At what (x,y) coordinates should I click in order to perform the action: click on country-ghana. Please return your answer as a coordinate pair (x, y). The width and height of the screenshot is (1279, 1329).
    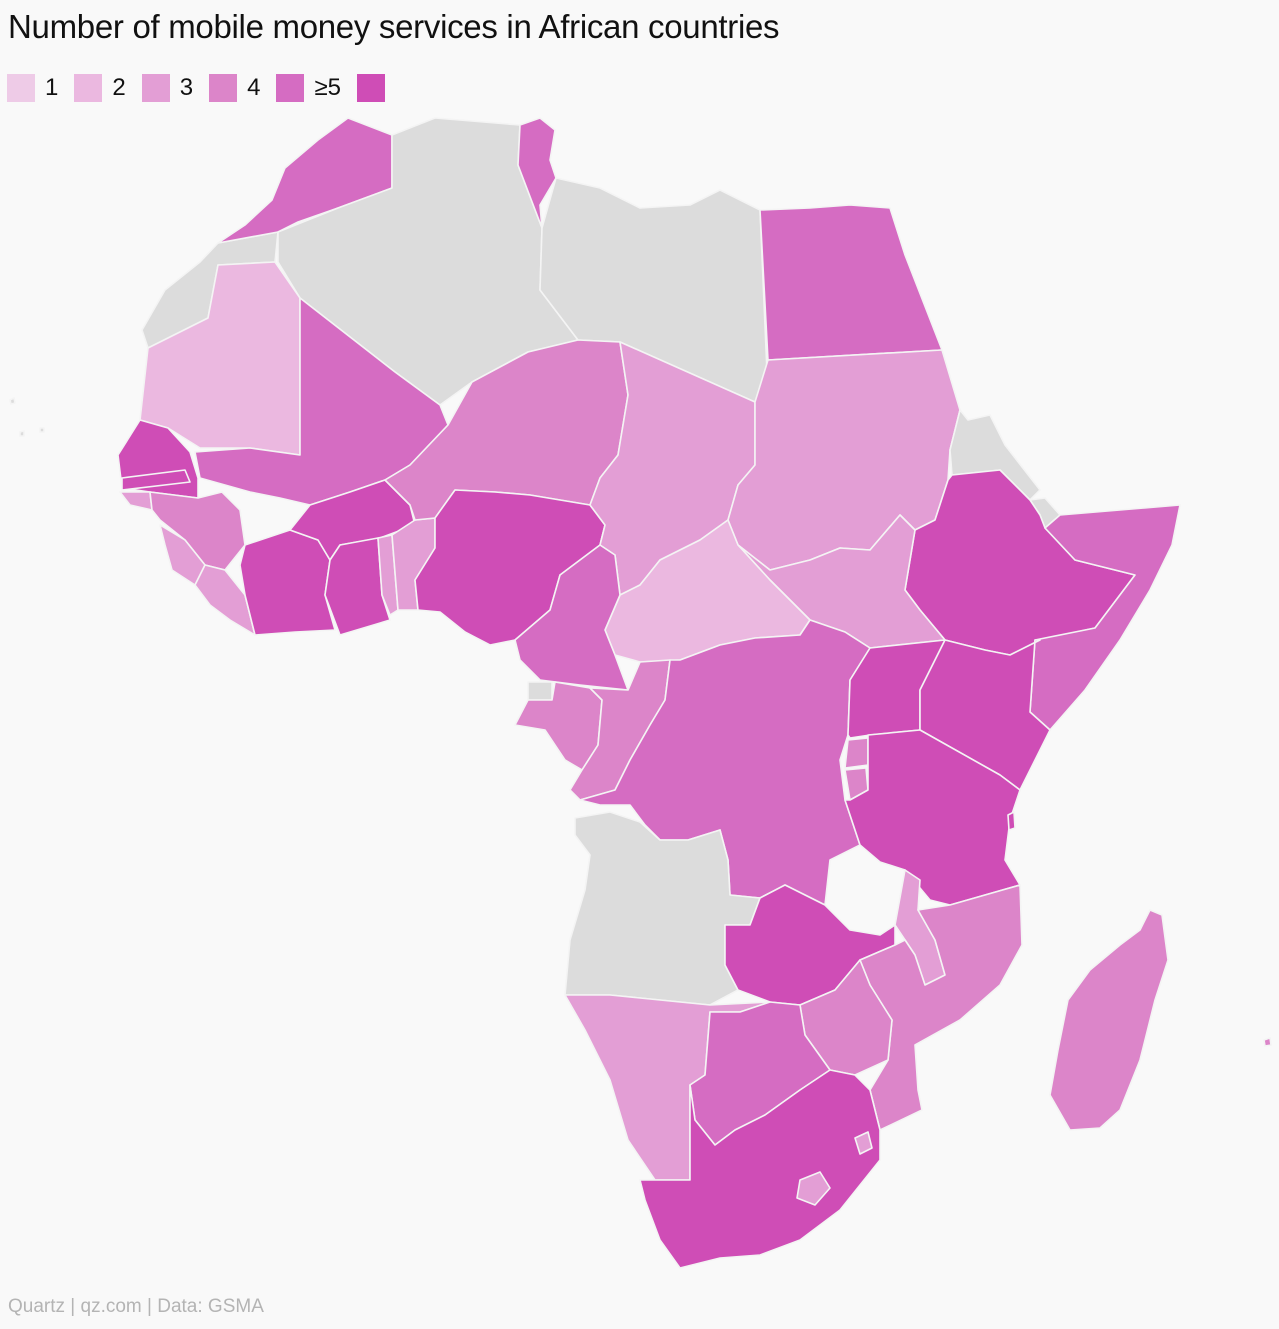
    Looking at the image, I should click on (357, 586).